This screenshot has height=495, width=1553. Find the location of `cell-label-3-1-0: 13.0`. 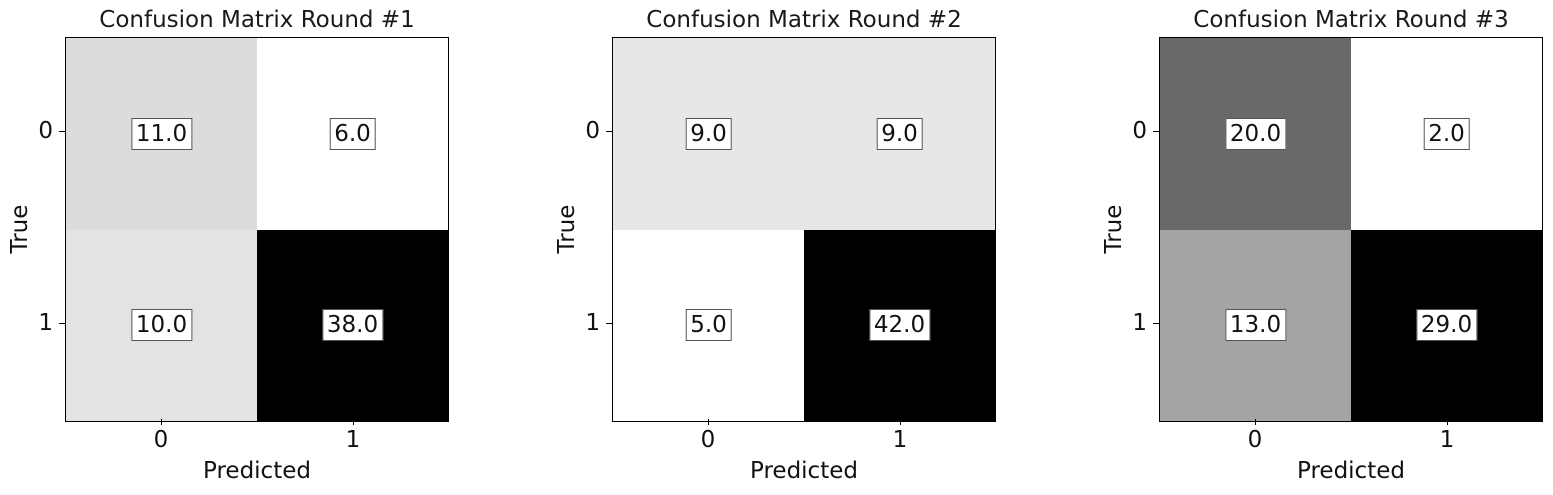

cell-label-3-1-0: 13.0 is located at coordinates (1255, 325).